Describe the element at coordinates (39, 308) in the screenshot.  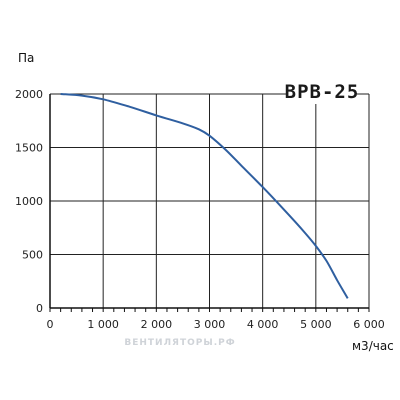
I see `y-tick-label-0: 0` at that location.